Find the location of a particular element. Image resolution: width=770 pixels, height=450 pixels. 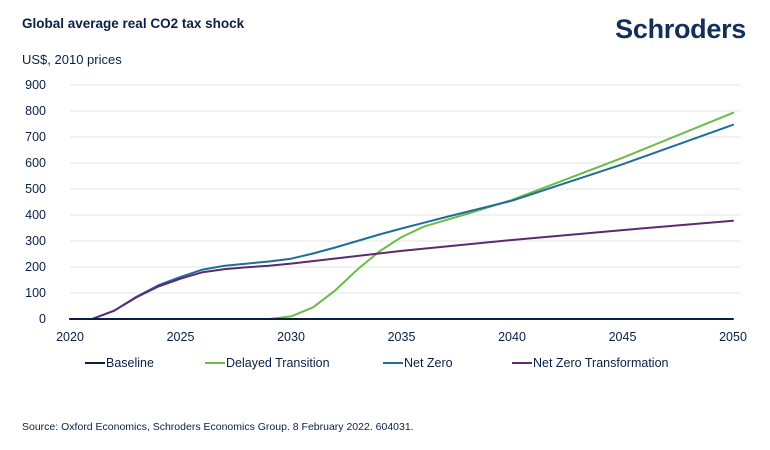

x-tick-label: 2030 is located at coordinates (291, 337).